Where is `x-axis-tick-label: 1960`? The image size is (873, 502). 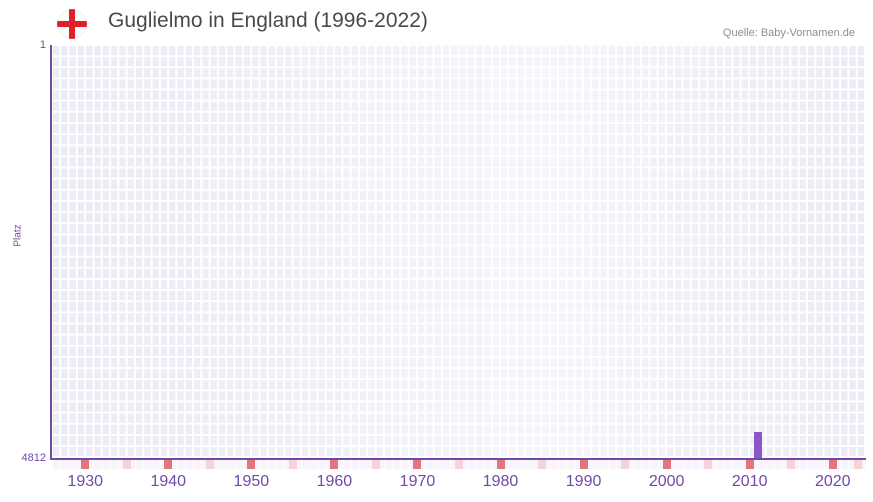
x-axis-tick-label: 1960 is located at coordinates (334, 481).